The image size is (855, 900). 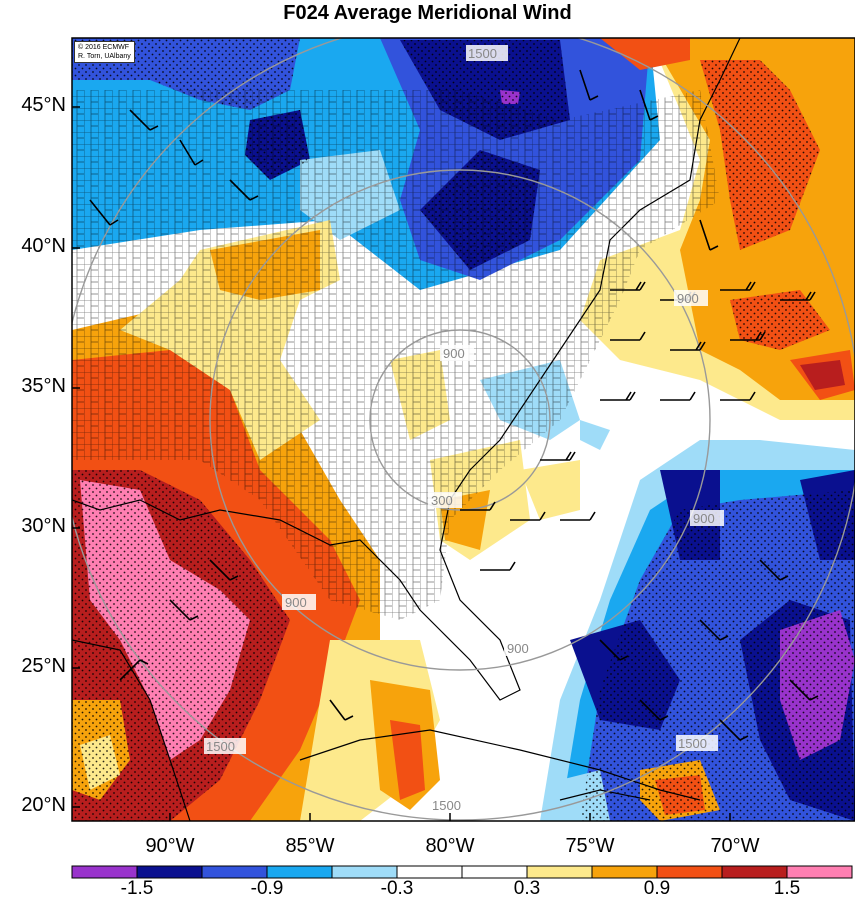 What do you see at coordinates (104, 47) in the screenshot?
I see `credit-line: © 2016 ECMWF` at bounding box center [104, 47].